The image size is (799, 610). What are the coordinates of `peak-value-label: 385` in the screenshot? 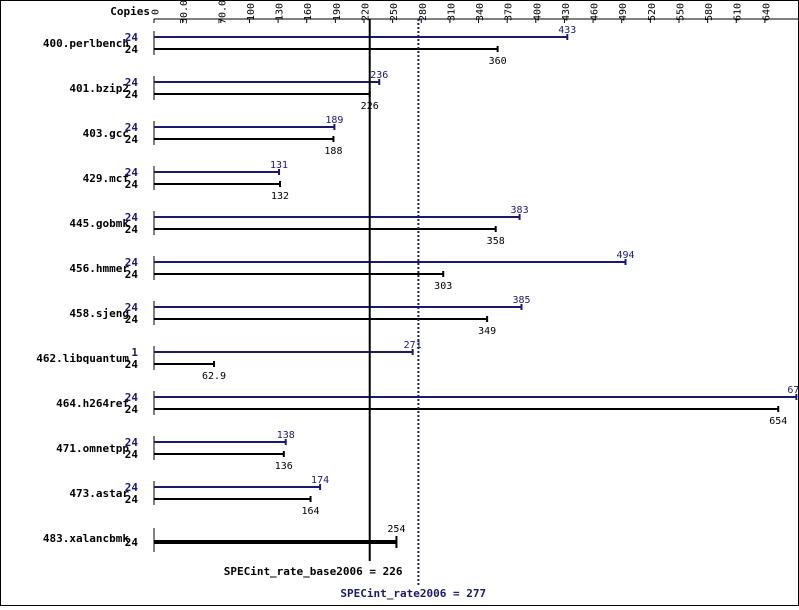 It's located at (521, 300).